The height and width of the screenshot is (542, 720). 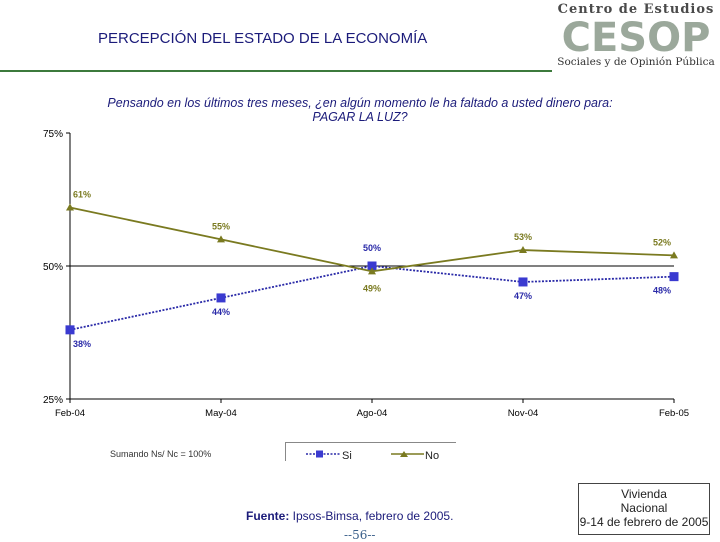 What do you see at coordinates (53, 400) in the screenshot?
I see `y-tick-label: 25%` at bounding box center [53, 400].